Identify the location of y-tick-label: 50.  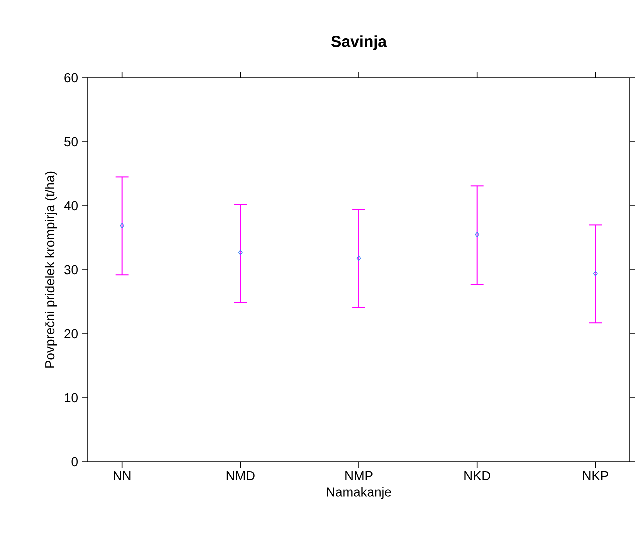
(71, 142).